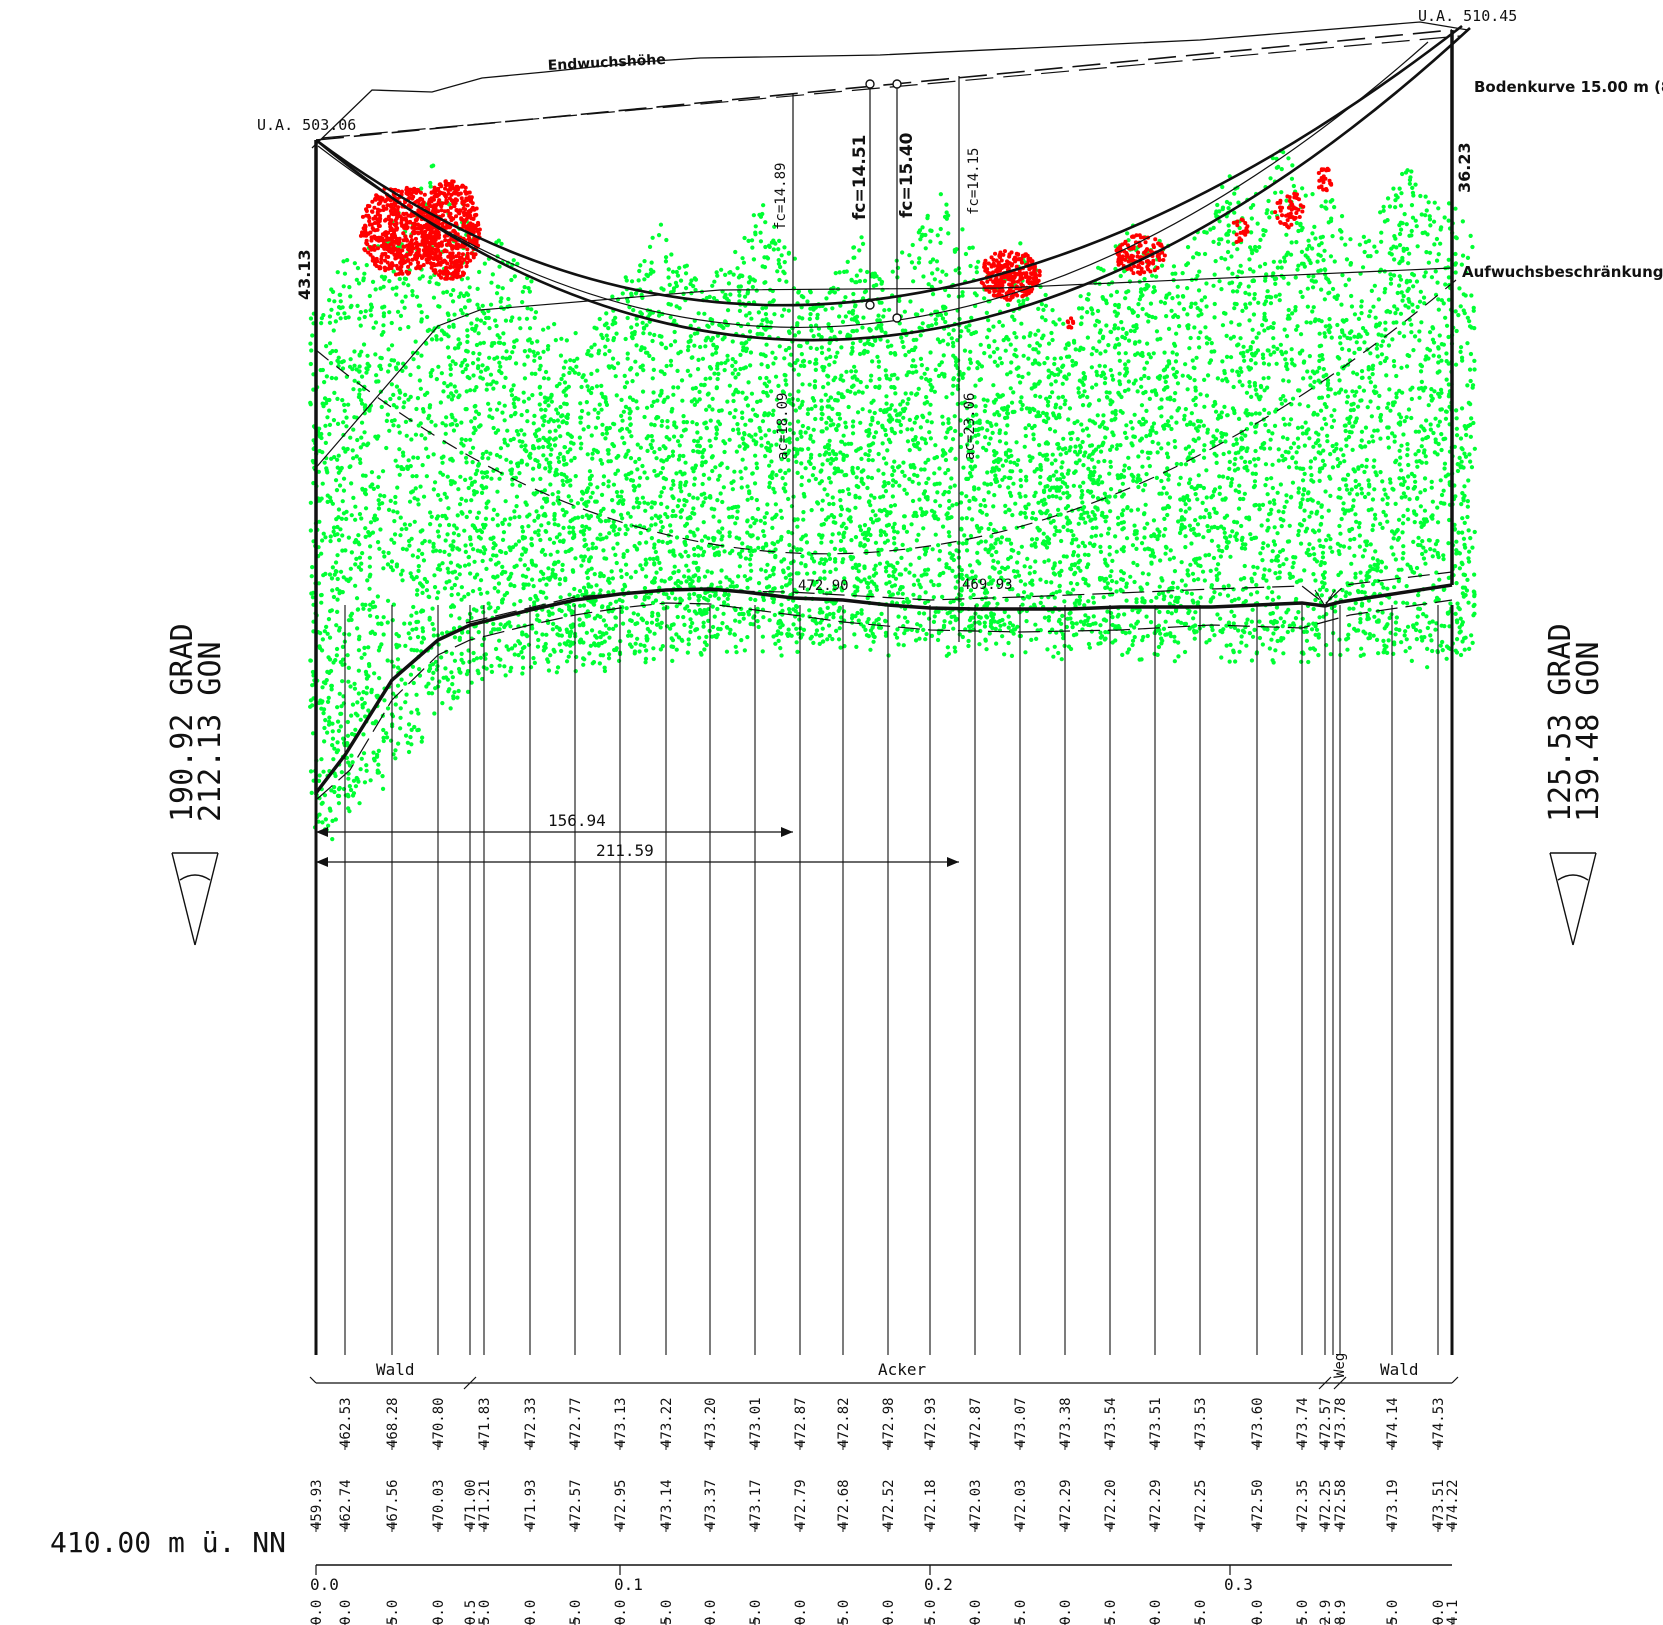 This screenshot has width=1663, height=1625. Describe the element at coordinates (393, 1504) in the screenshot. I see `ground-height-value: 467.56` at that location.